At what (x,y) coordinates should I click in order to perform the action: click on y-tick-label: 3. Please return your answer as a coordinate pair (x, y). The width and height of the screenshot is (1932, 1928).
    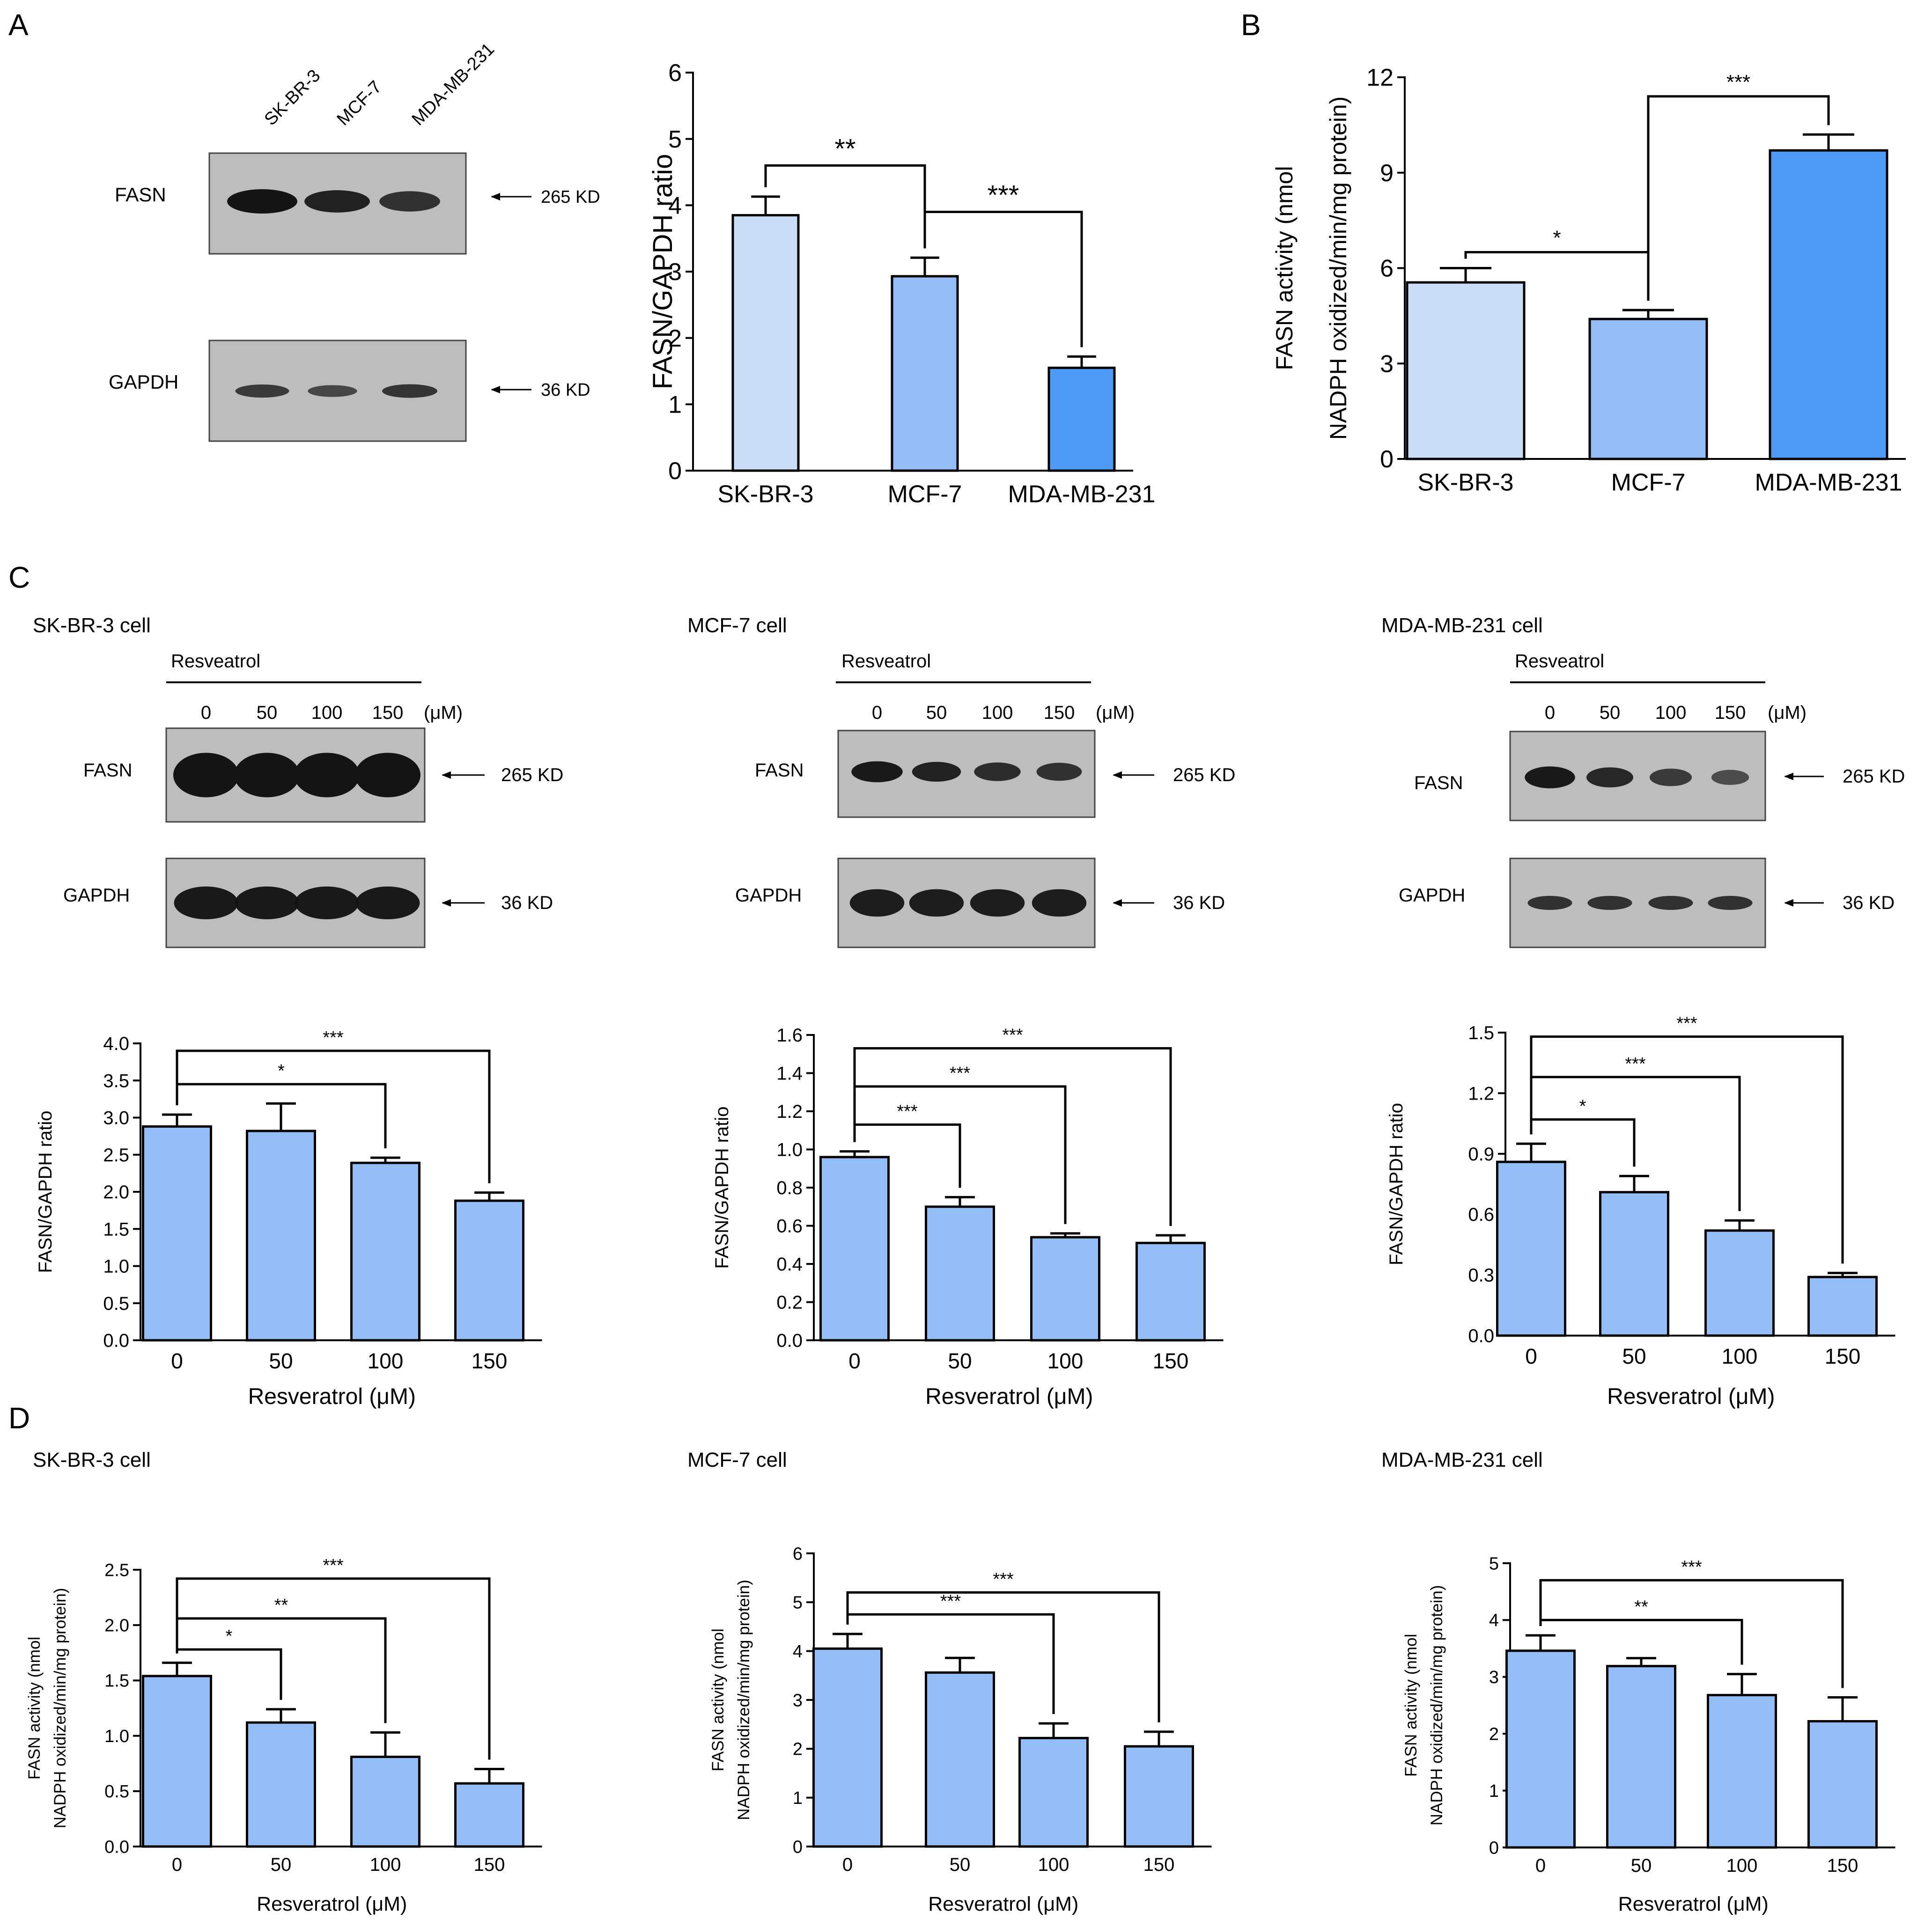
    Looking at the image, I should click on (675, 272).